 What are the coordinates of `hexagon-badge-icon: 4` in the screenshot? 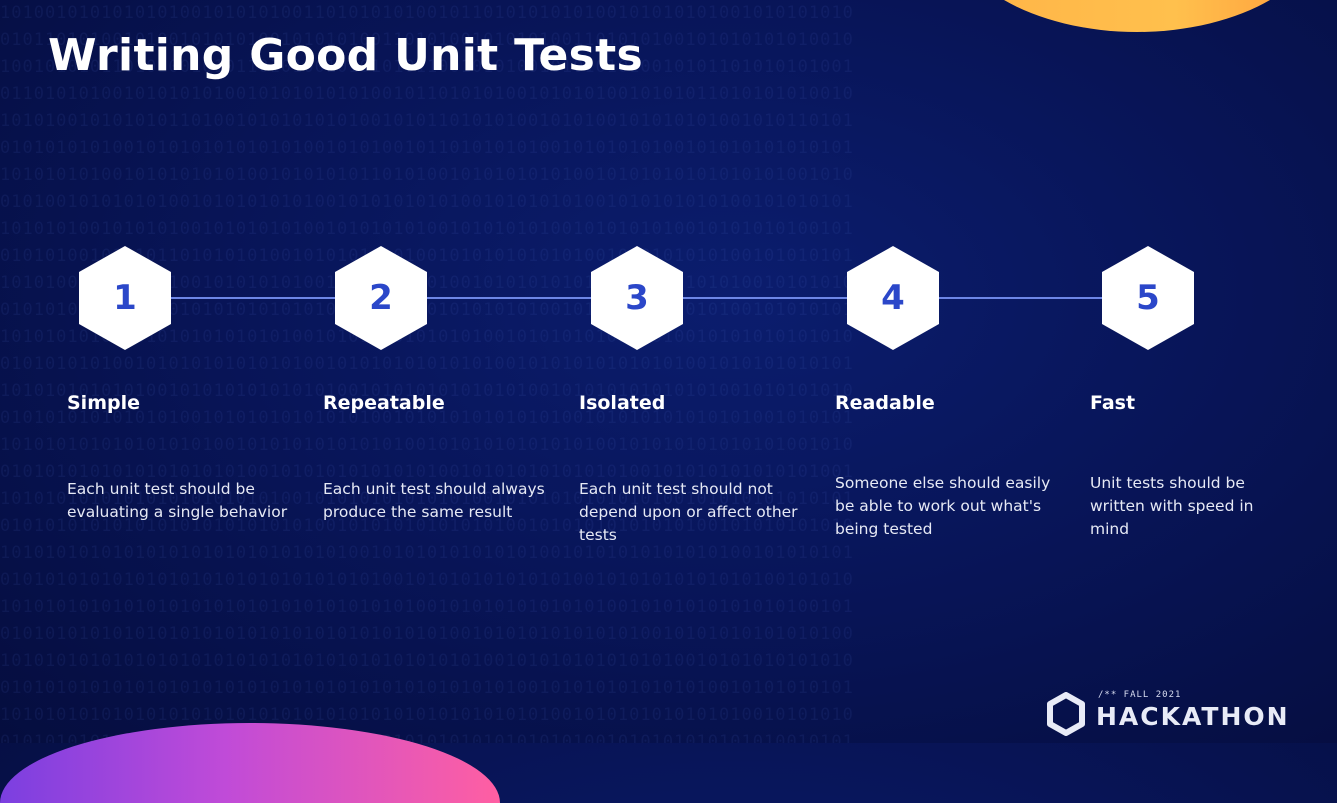 It's located at (893, 298).